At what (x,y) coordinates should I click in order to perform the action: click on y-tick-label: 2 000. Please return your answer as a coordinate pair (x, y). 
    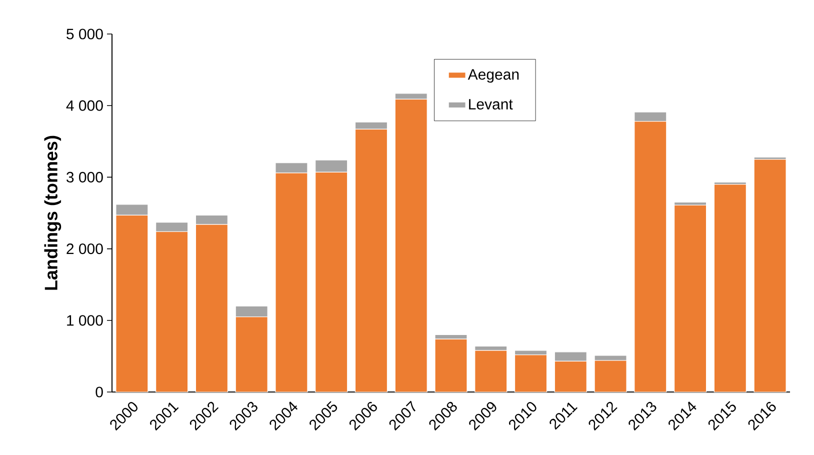
    Looking at the image, I should click on (84, 248).